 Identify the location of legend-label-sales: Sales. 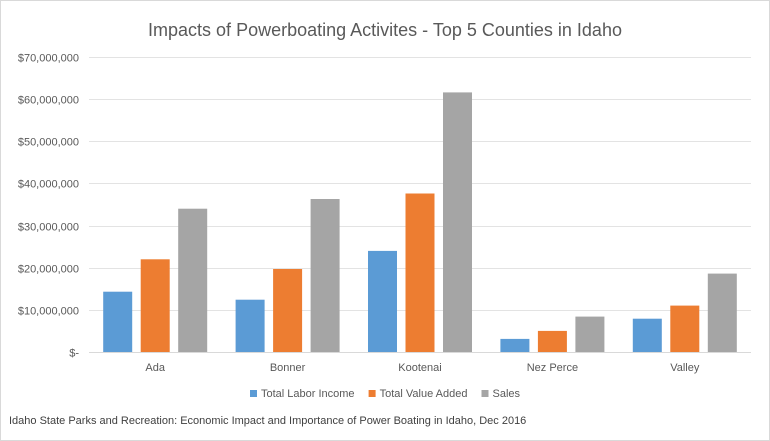
(507, 394).